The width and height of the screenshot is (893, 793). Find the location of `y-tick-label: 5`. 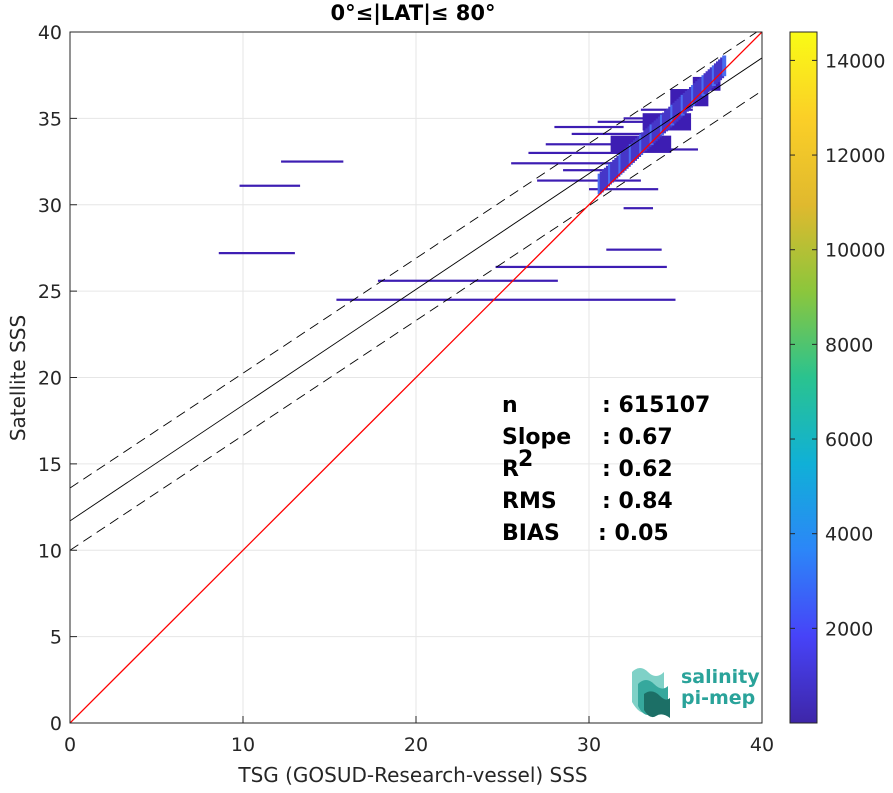

y-tick-label: 5 is located at coordinates (56, 638).